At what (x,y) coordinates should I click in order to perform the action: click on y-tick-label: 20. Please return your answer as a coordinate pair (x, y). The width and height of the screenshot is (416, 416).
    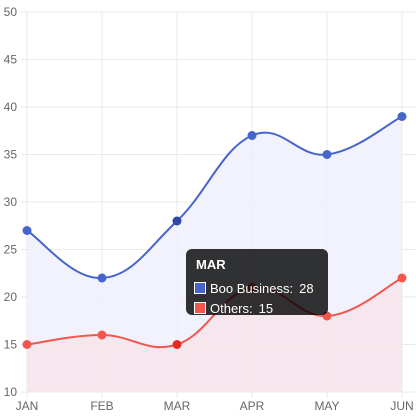
    Looking at the image, I should click on (11, 297).